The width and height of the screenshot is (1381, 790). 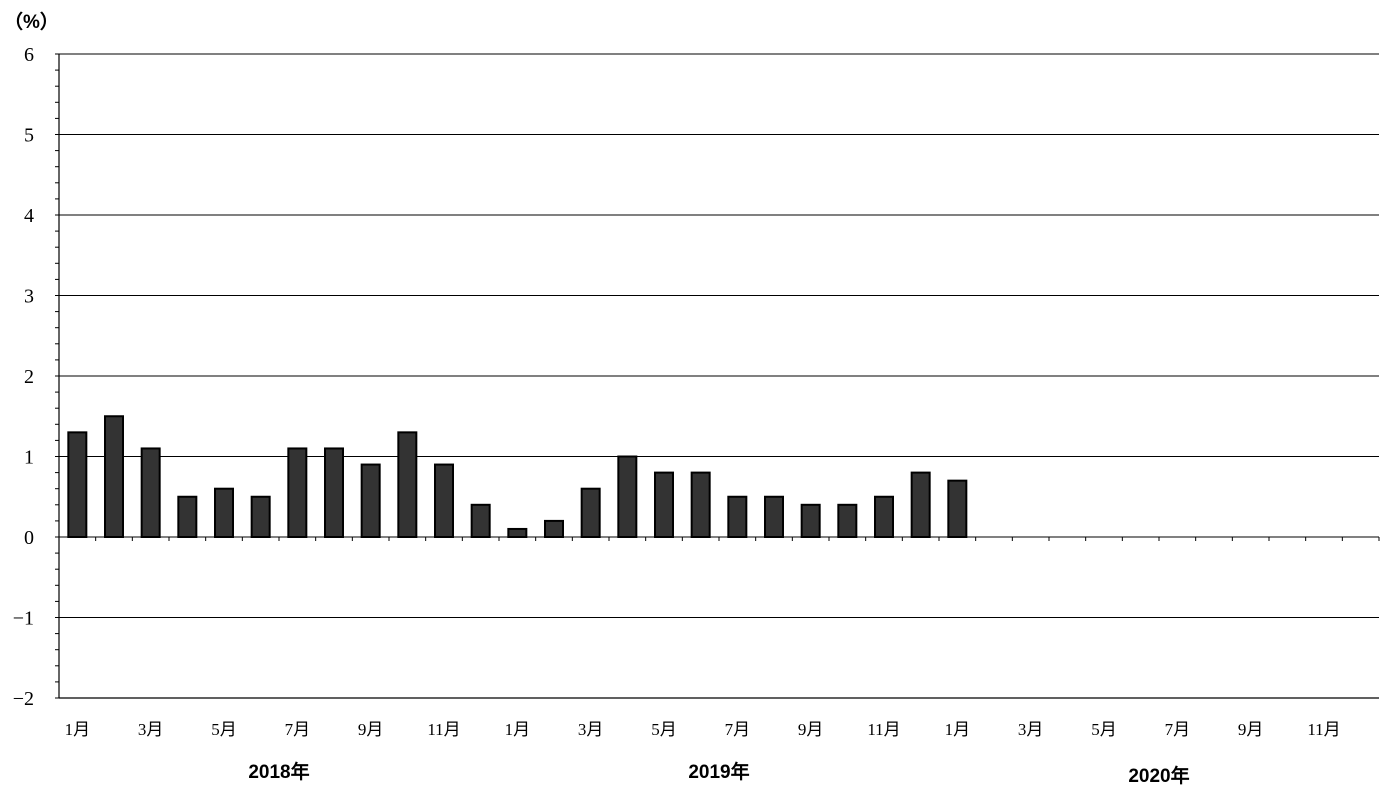 I want to click on y-tick-label: 1, so click(x=29, y=458).